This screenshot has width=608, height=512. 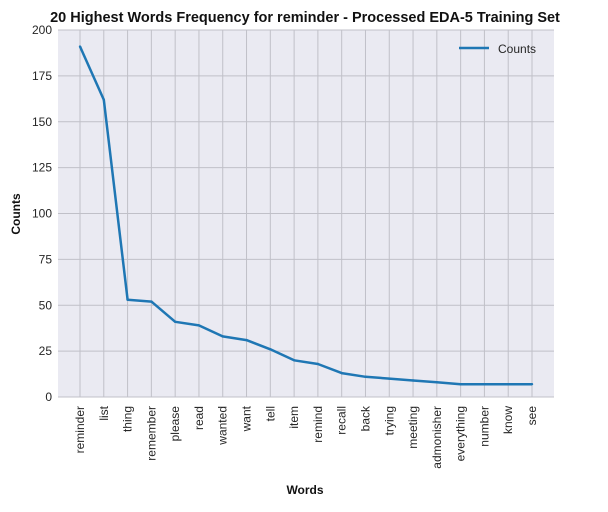 What do you see at coordinates (270, 413) in the screenshot?
I see `x-tick-label: tell` at bounding box center [270, 413].